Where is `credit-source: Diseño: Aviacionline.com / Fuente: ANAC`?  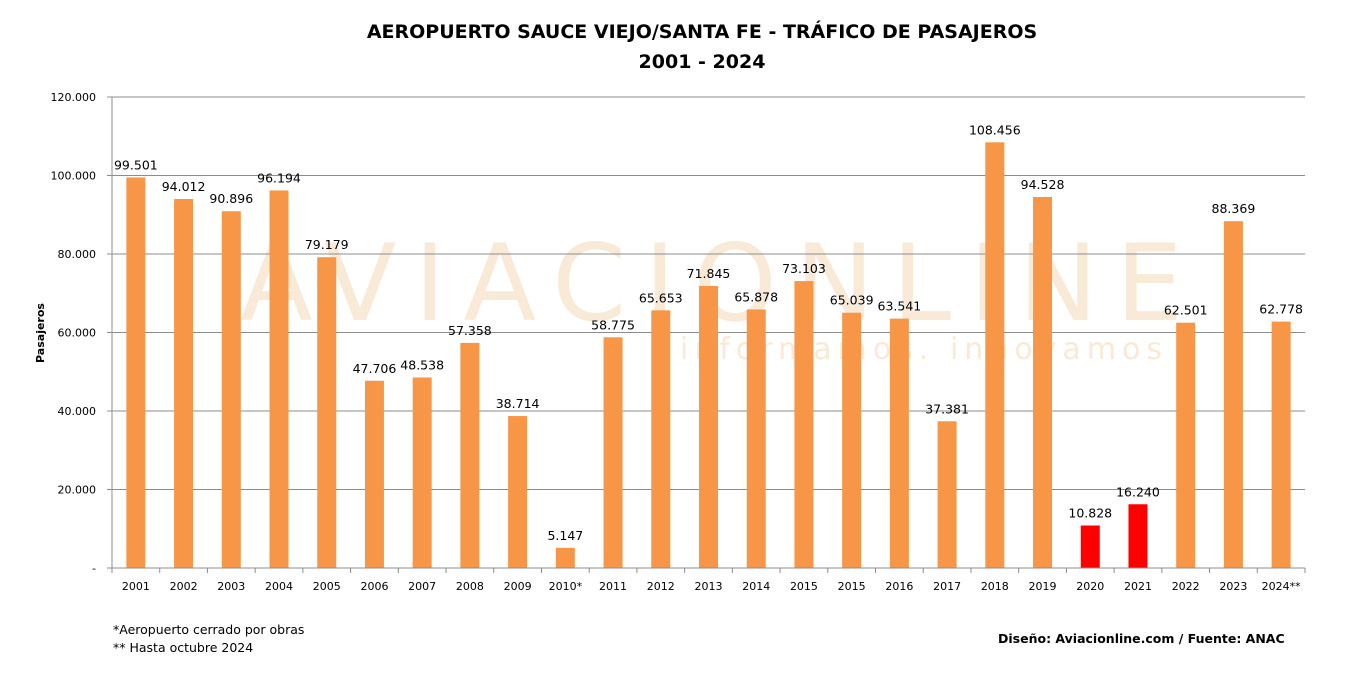
credit-source: Diseño: Aviacionline.com / Fuente: ANAC is located at coordinates (1141, 638).